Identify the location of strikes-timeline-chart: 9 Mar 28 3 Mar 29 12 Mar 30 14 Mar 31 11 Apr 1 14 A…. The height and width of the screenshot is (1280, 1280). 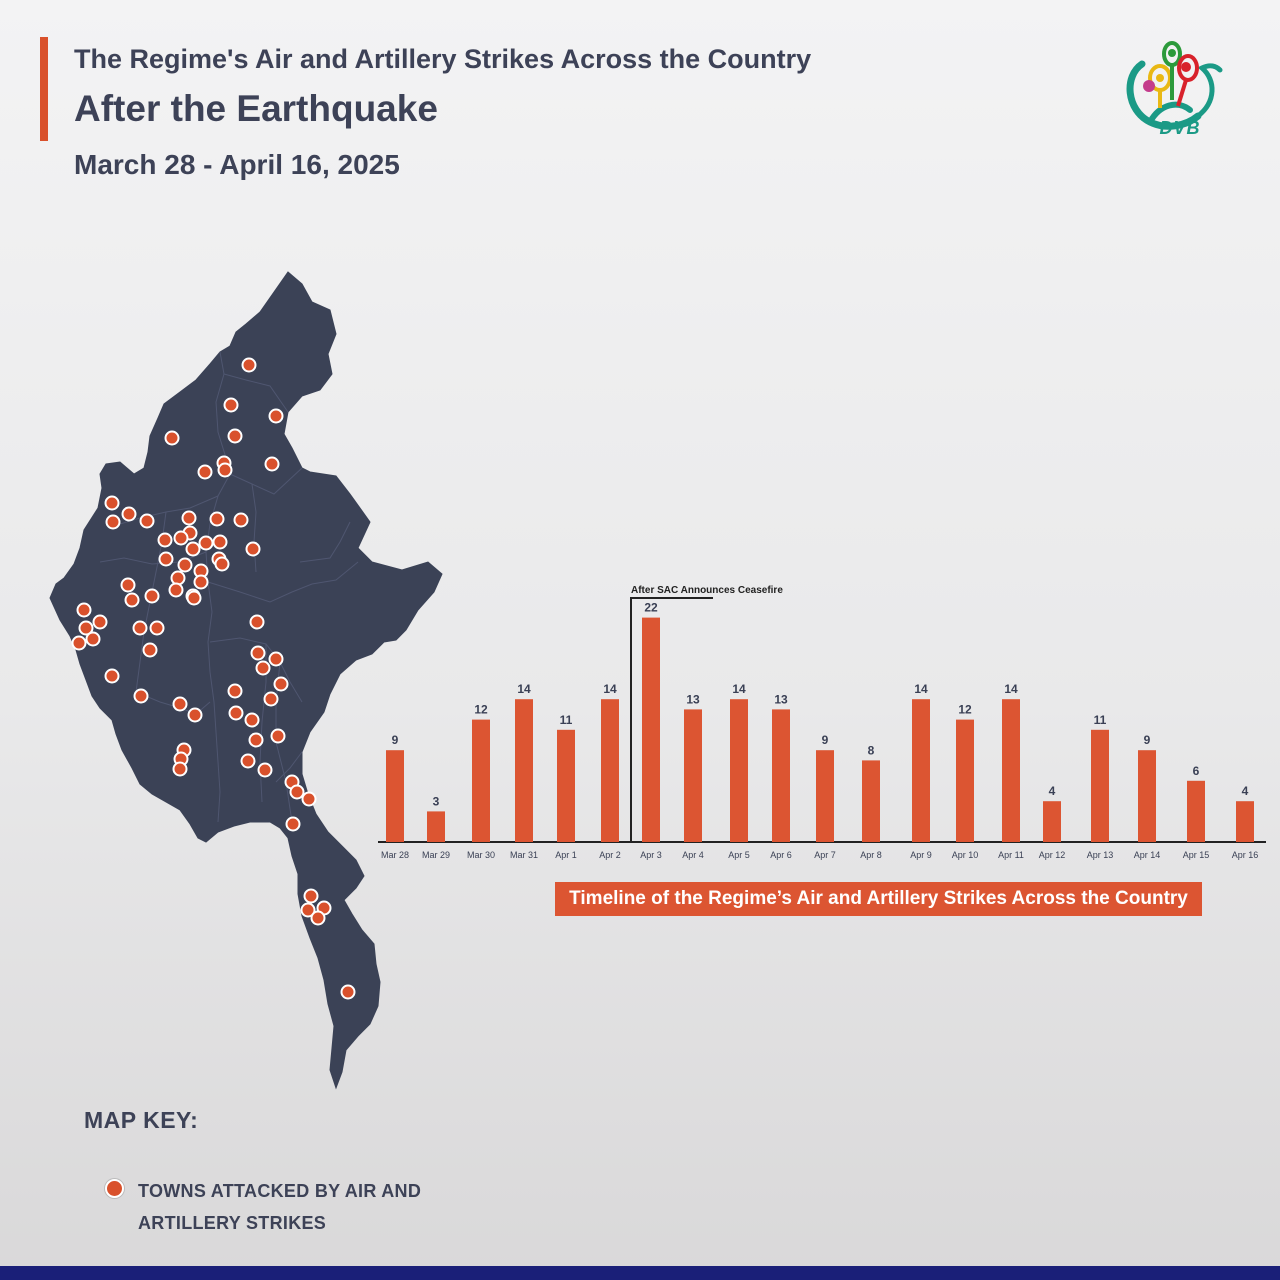
(822, 722).